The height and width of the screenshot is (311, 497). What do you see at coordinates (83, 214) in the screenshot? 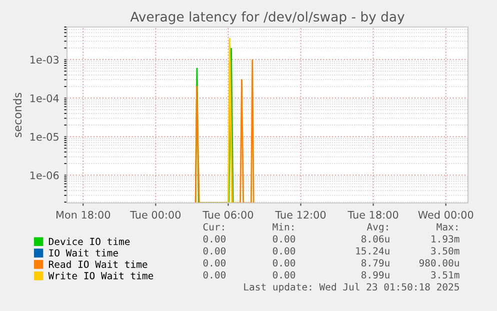
I see `x-tick-label: Mon 18:00` at bounding box center [83, 214].